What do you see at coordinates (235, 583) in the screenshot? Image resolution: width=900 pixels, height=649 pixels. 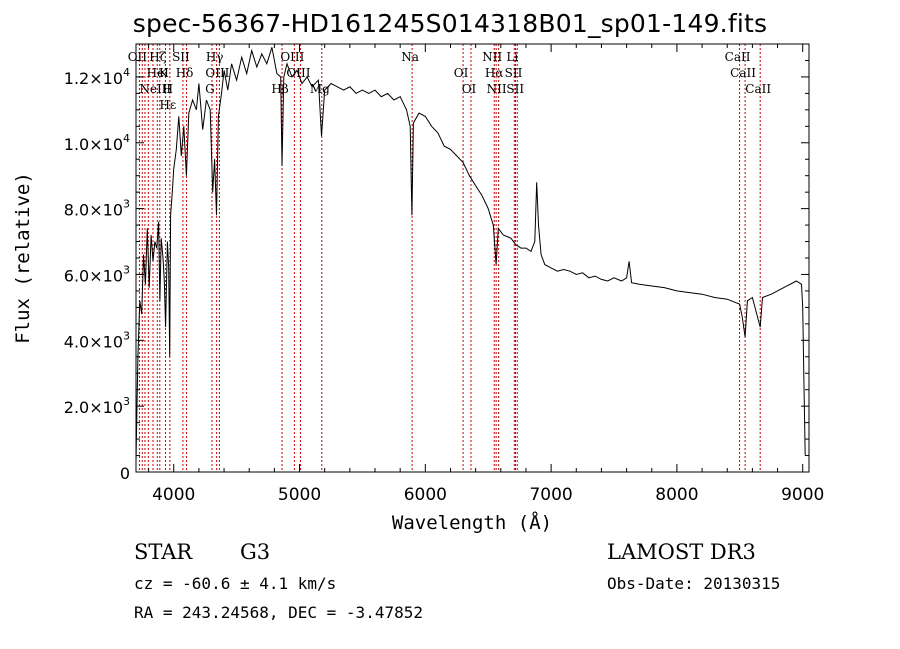 I see `redshift-text: cz = -60.6 ± 4.1 km/s` at bounding box center [235, 583].